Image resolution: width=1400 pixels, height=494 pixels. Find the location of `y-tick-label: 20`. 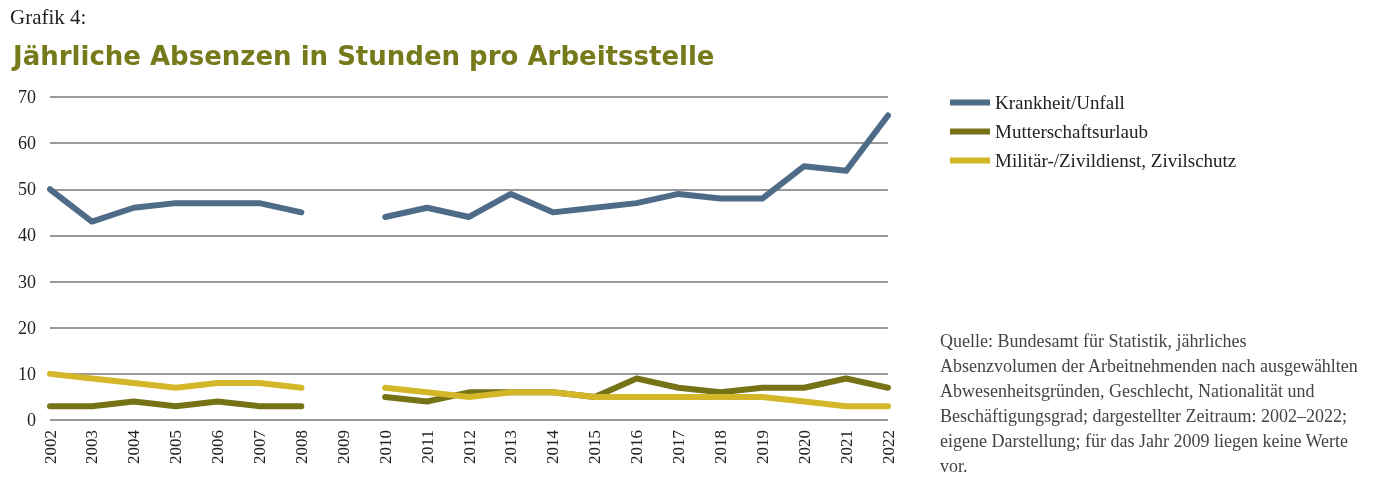

y-tick-label: 20 is located at coordinates (27, 327).